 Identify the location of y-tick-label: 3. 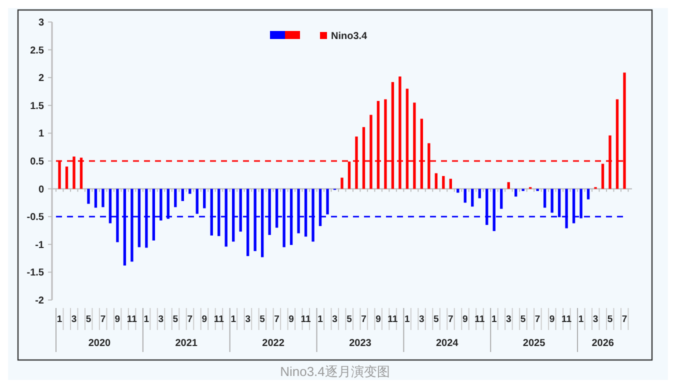
(41, 23).